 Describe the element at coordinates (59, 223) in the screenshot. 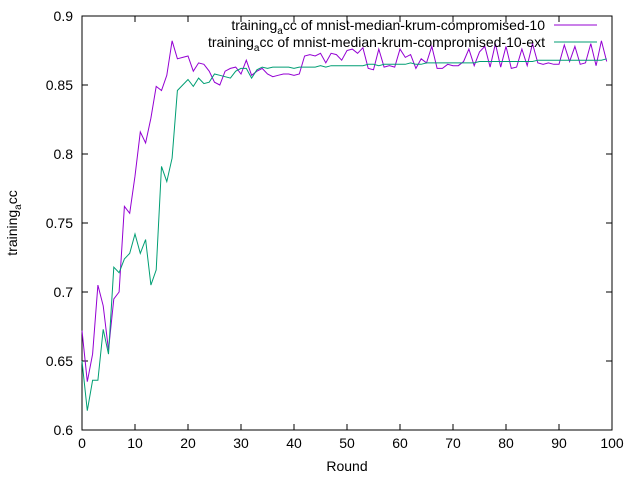

I see `y-tick-label: 0.75` at that location.